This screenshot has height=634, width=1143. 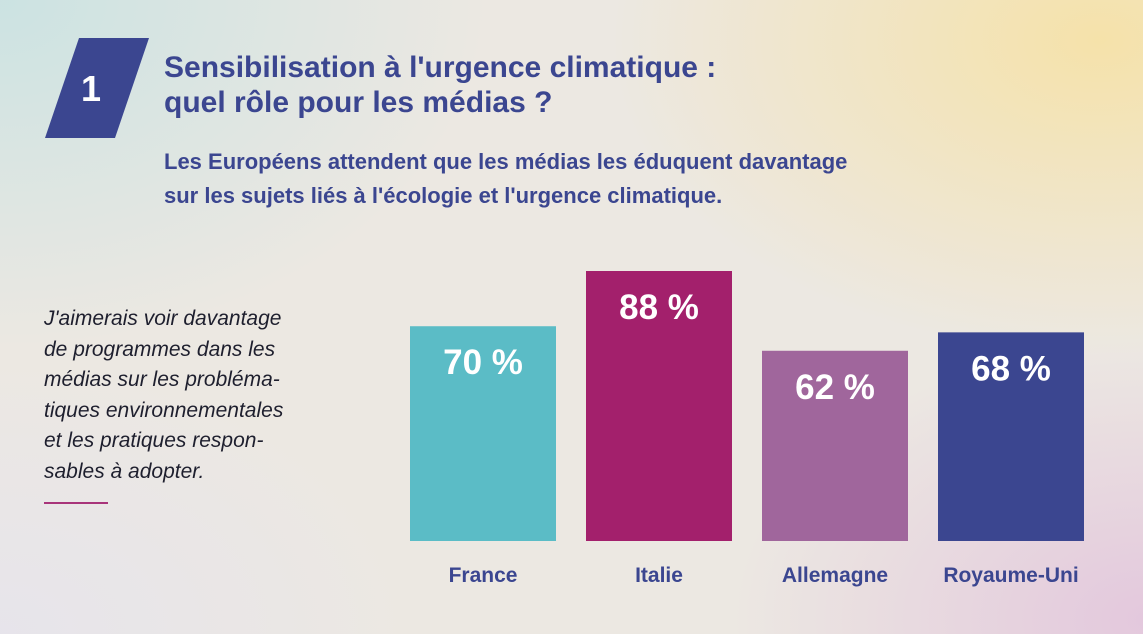 What do you see at coordinates (1010, 575) in the screenshot?
I see `category-label: Royaume-Uni` at bounding box center [1010, 575].